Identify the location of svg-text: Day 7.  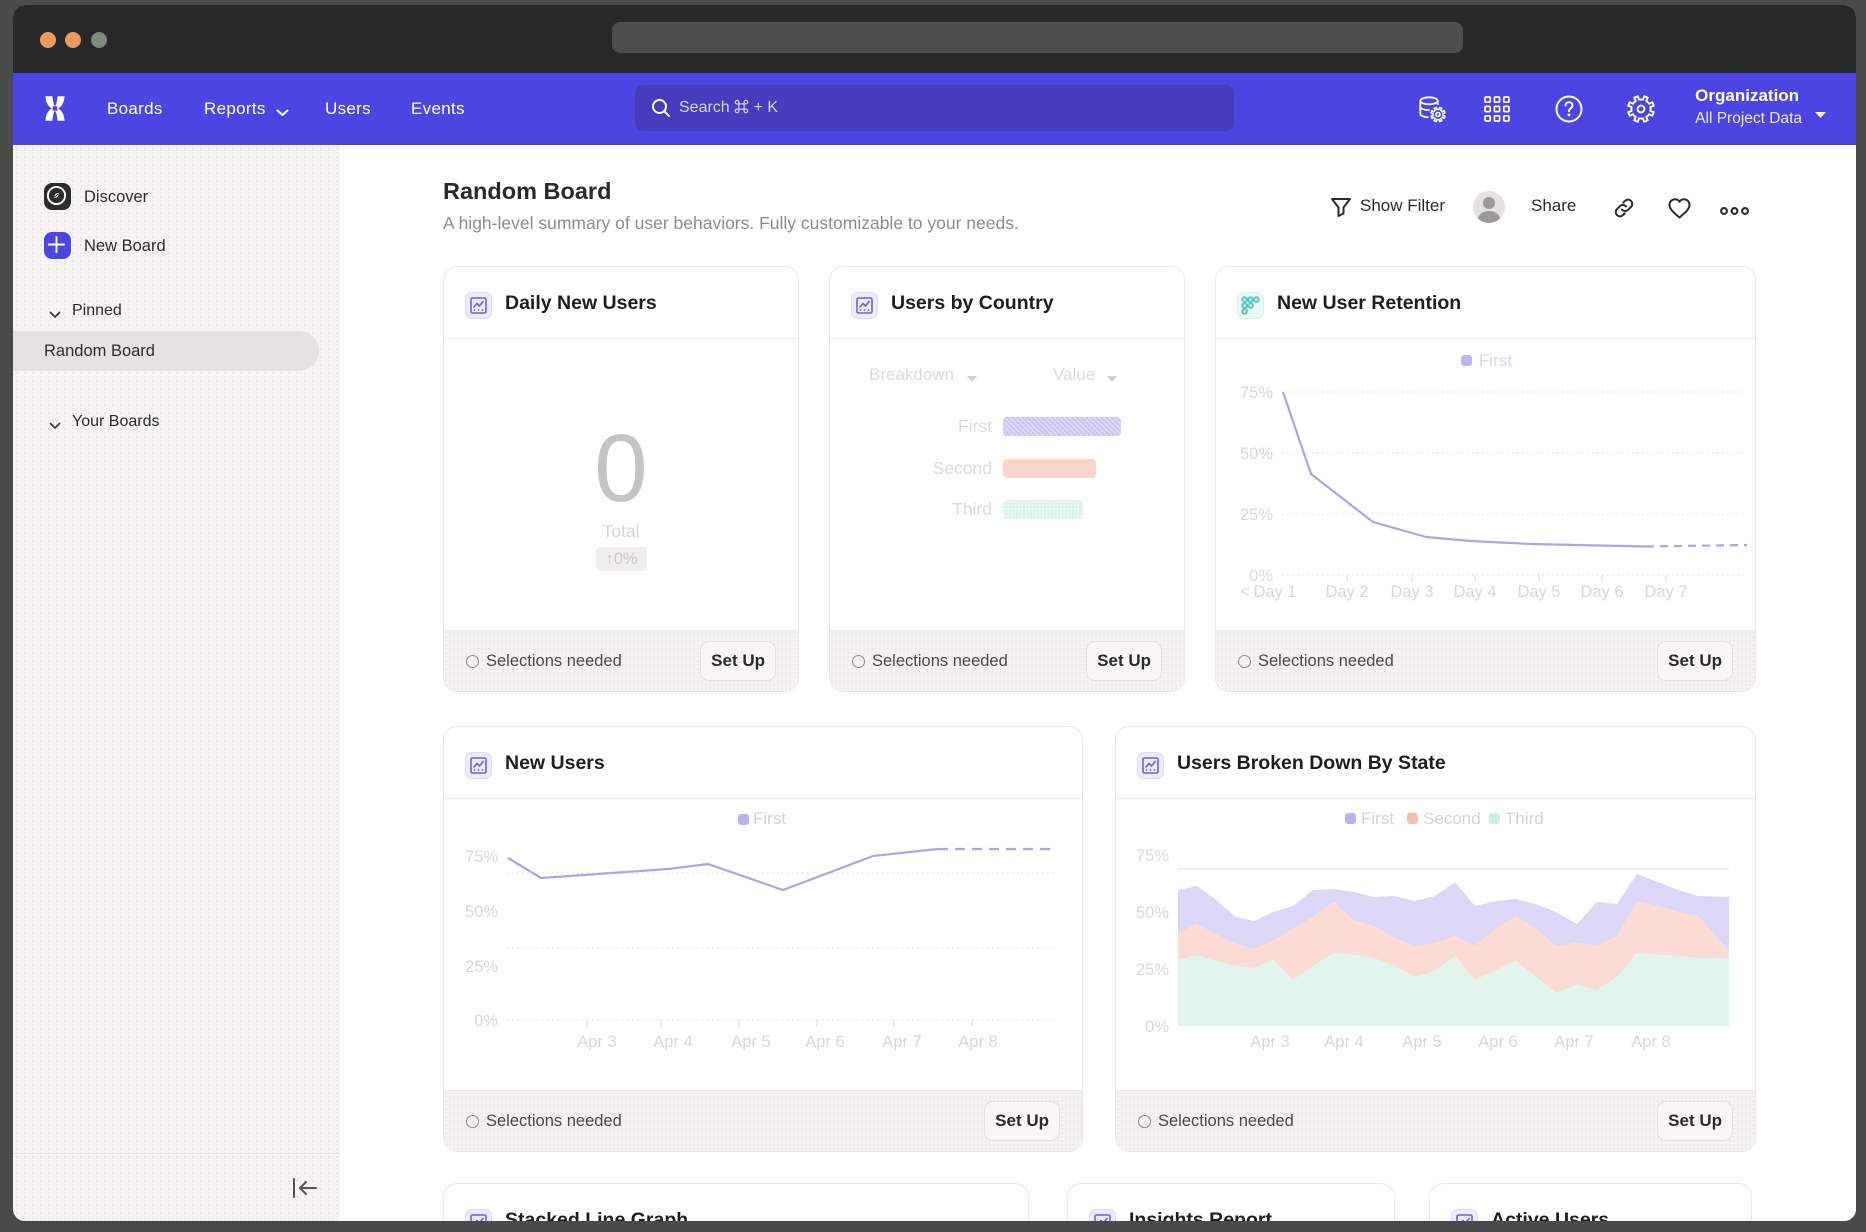
(1665, 592).